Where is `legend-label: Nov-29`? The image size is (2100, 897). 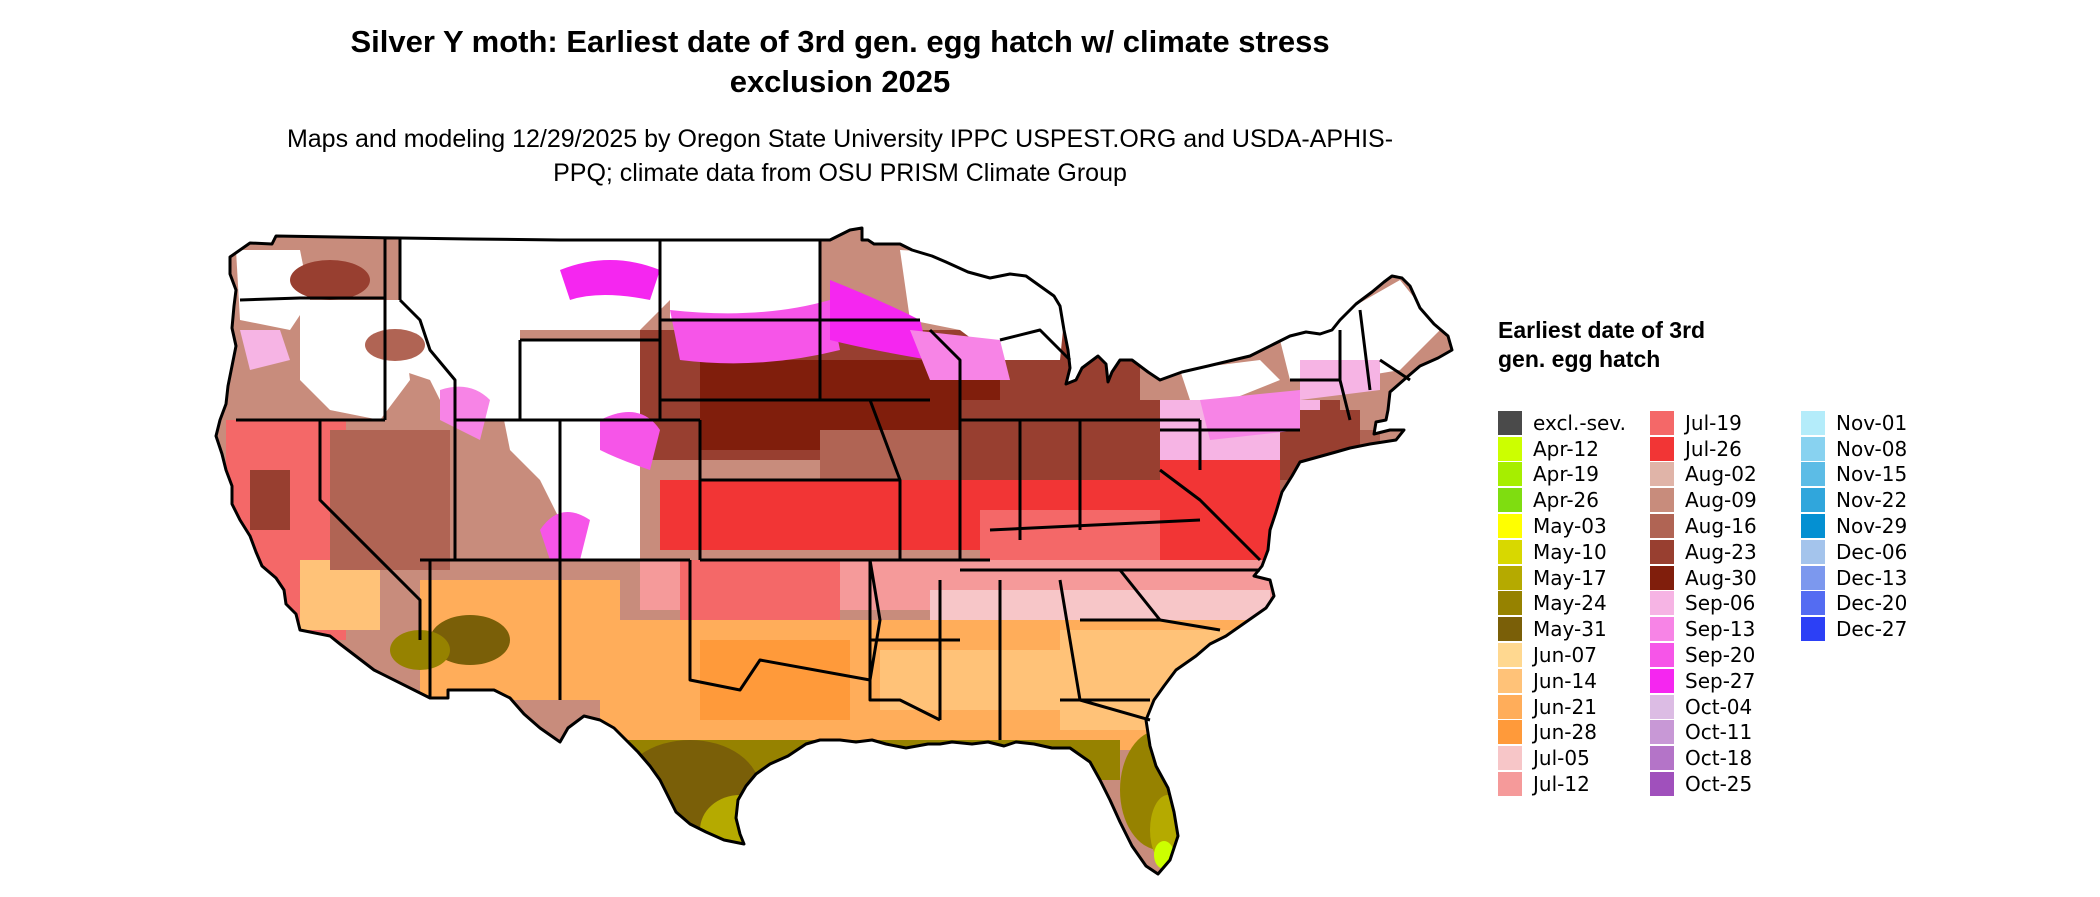
legend-label: Nov-29 is located at coordinates (1872, 526).